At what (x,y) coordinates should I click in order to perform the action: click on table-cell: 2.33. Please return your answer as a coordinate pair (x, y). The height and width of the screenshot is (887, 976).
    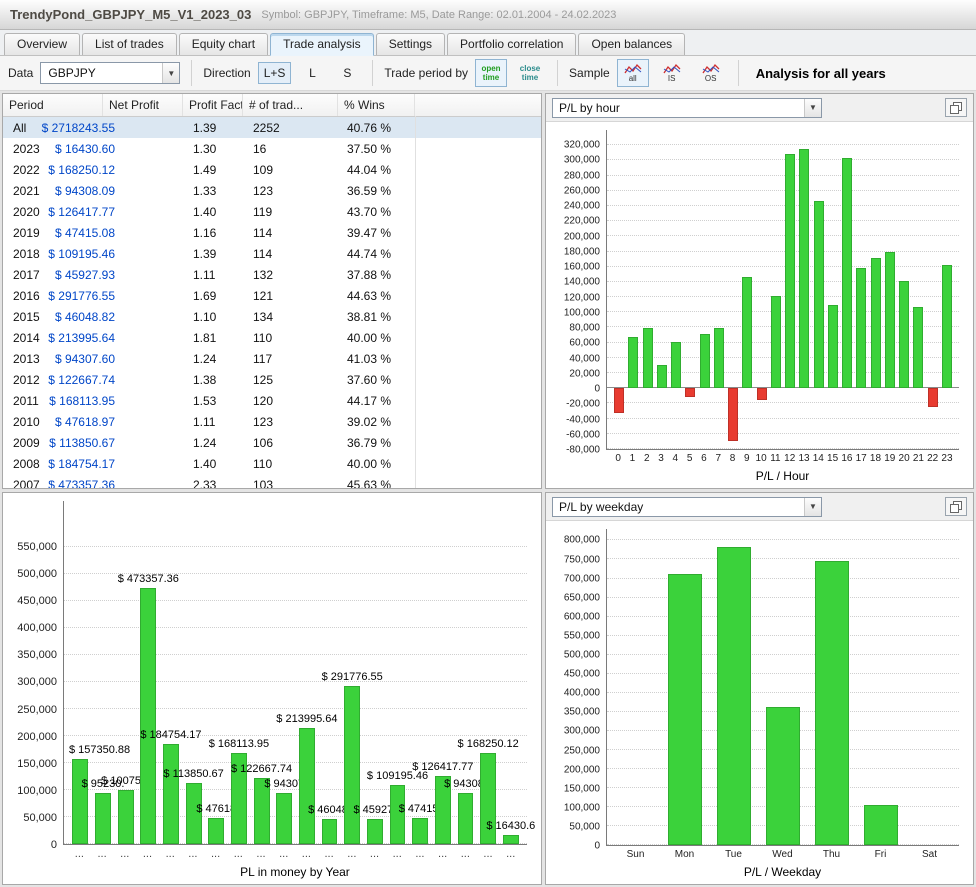
    Looking at the image, I should click on (205, 483).